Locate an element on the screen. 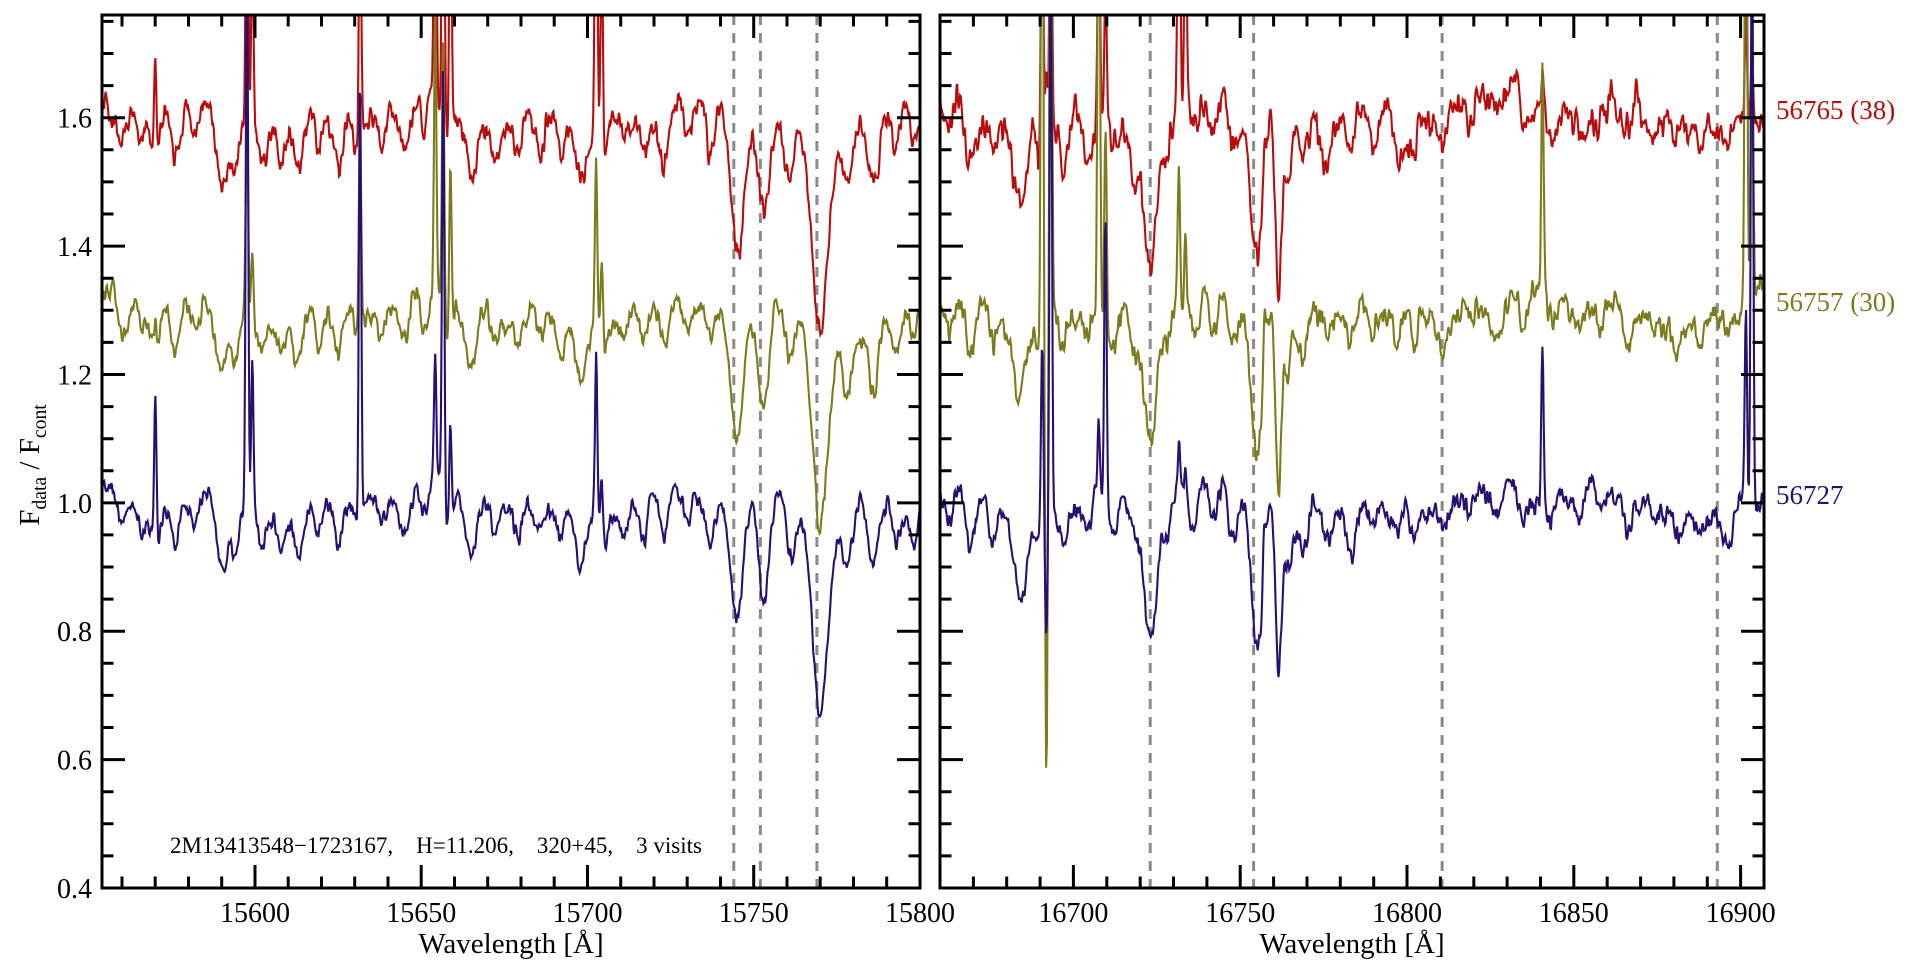 This screenshot has height=960, width=1920. x-tick-label: 16900 is located at coordinates (1741, 913).